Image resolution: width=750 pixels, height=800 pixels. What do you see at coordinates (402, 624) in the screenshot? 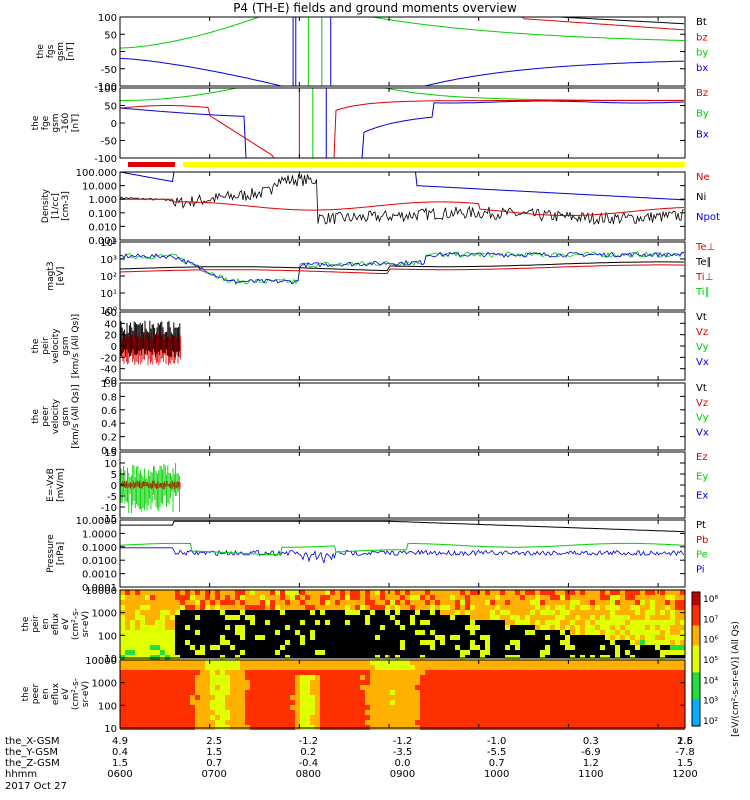
I see `panel-frame` at bounding box center [402, 624].